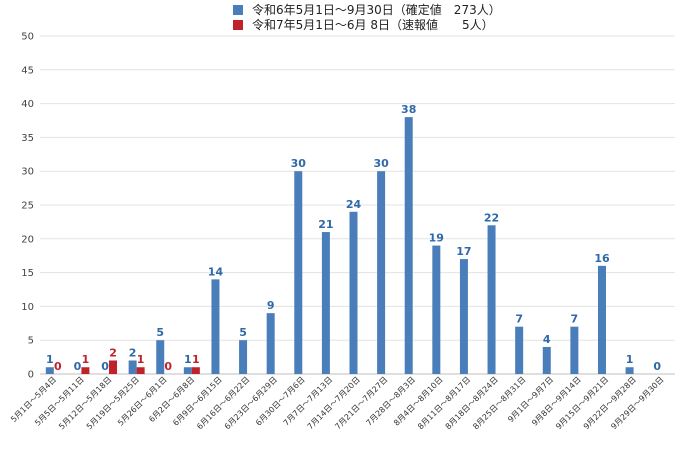  I want to click on x-tick-label: 7月14日～7月20日, so click(334, 403).